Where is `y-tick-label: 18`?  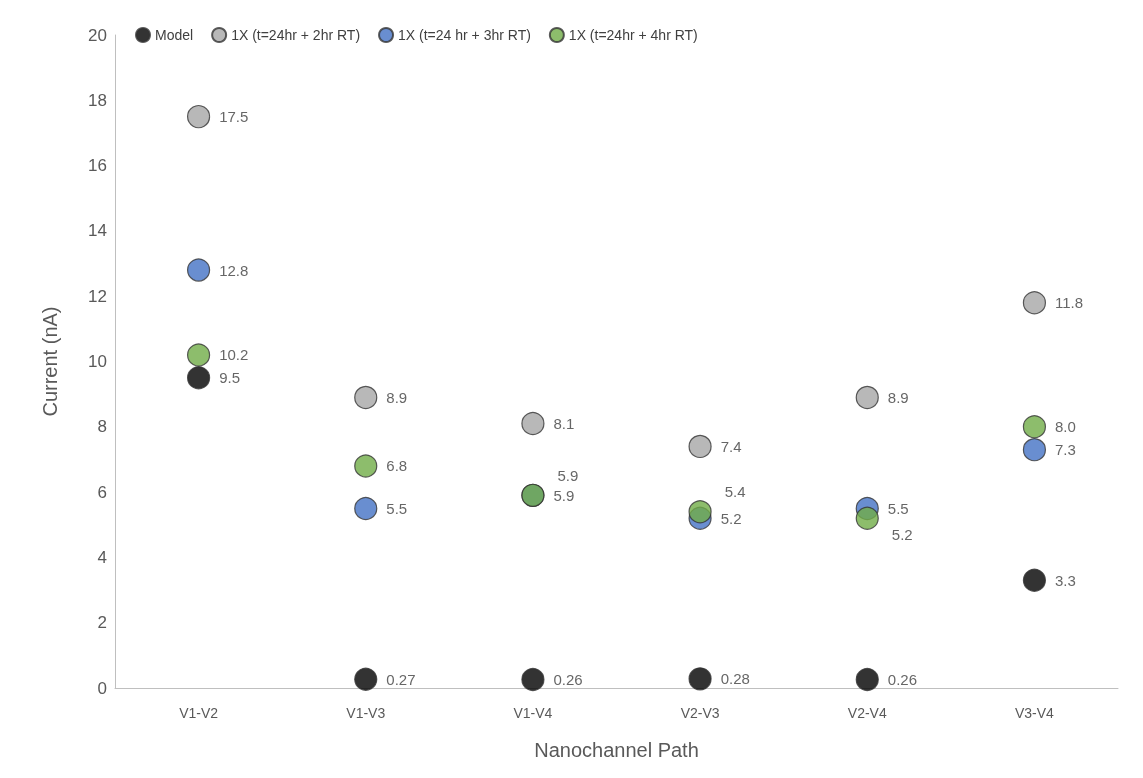 y-tick-label: 18 is located at coordinates (97, 100).